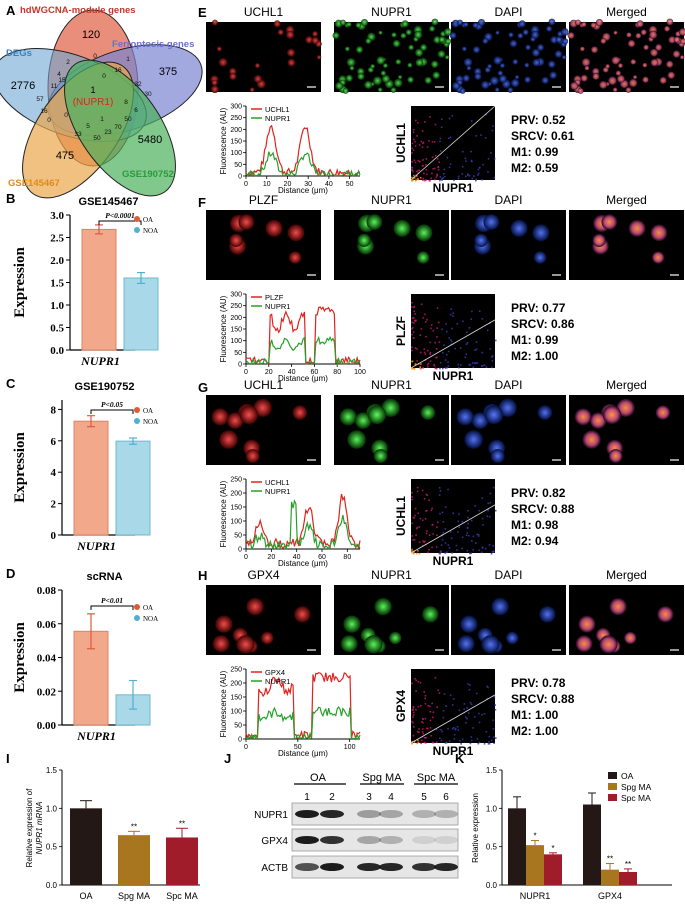 The height and width of the screenshot is (913, 685). What do you see at coordinates (453, 529) in the screenshot?
I see `scatter-fit-line` at bounding box center [453, 529].